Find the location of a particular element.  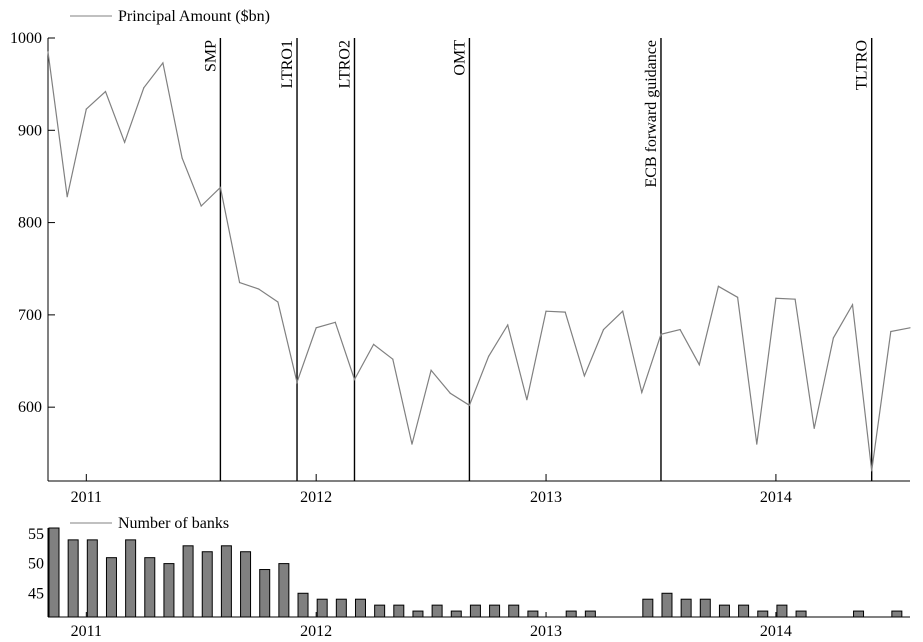

x-tick-label: 2012 is located at coordinates (316, 497).